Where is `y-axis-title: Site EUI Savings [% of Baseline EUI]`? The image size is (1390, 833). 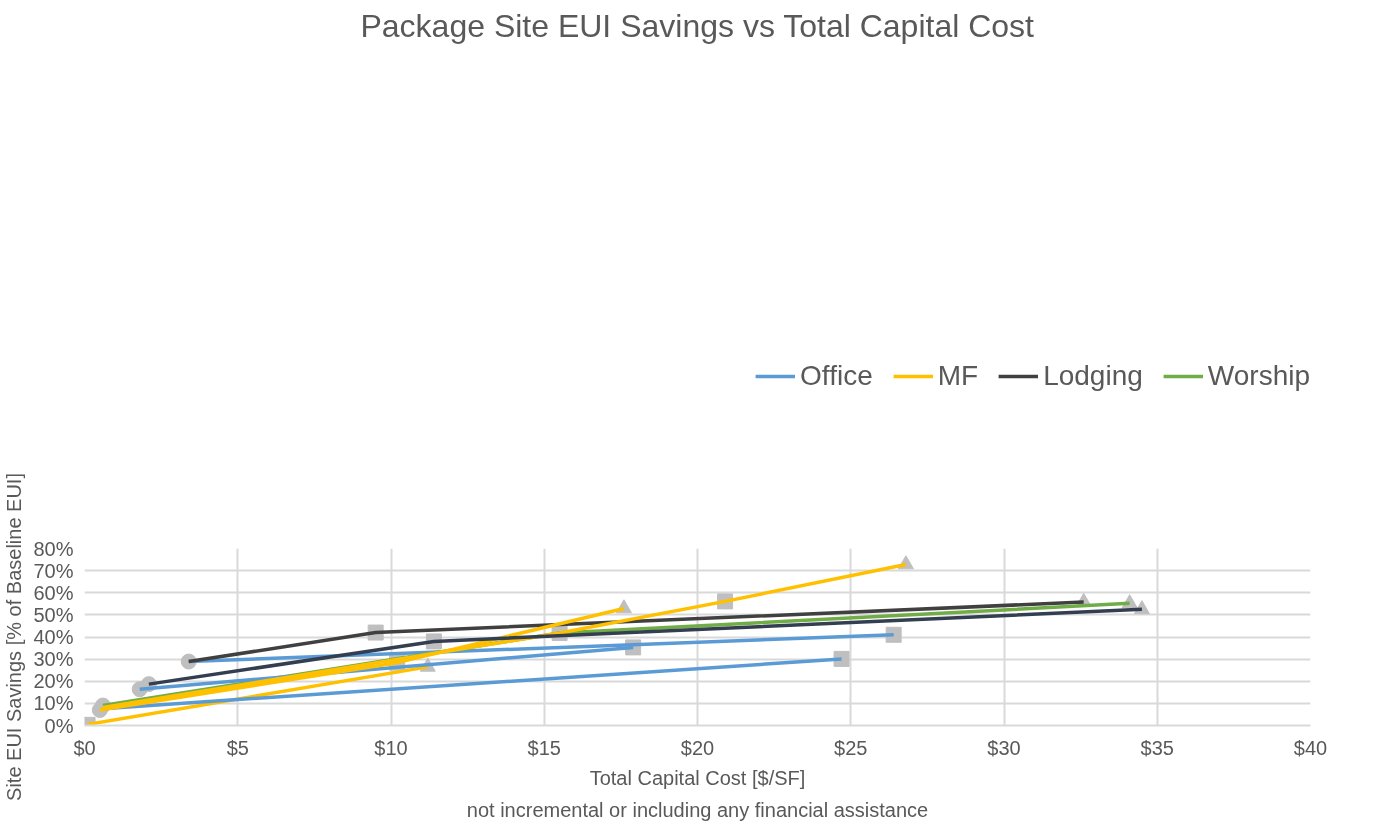
y-axis-title: Site EUI Savings [% of Baseline EUI] is located at coordinates (14, 637).